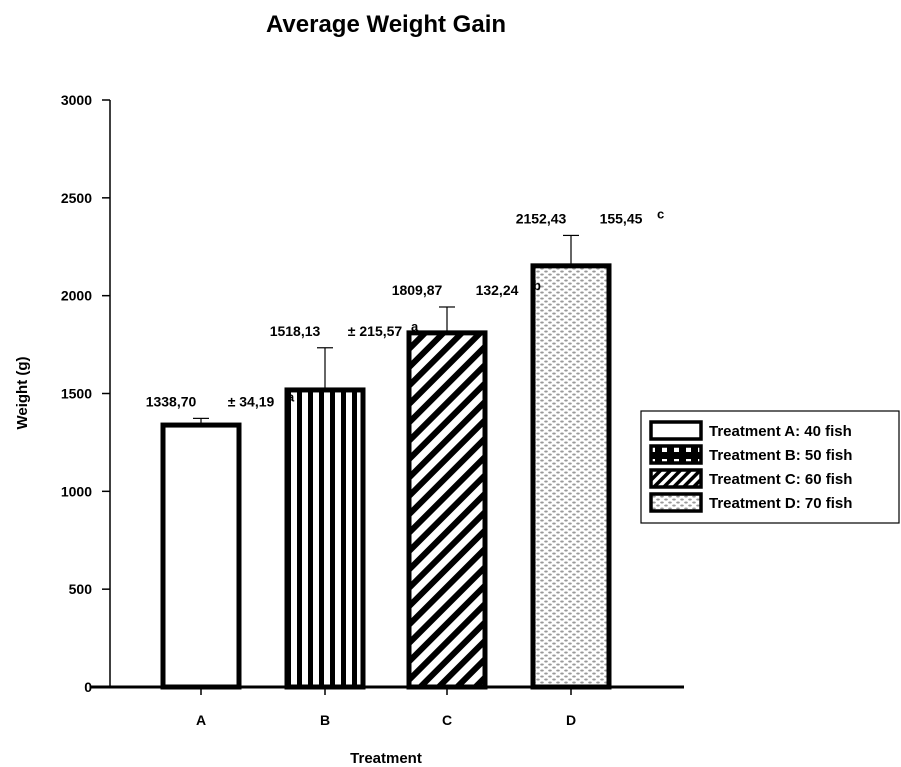 The width and height of the screenshot is (901, 767). I want to click on y-tick-label: 1500, so click(76, 394).